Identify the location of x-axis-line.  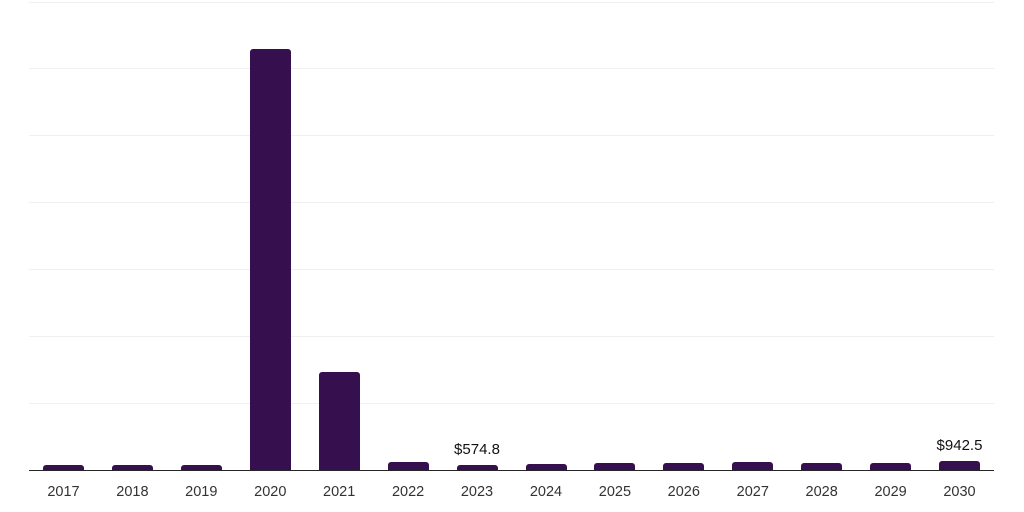
(511, 470).